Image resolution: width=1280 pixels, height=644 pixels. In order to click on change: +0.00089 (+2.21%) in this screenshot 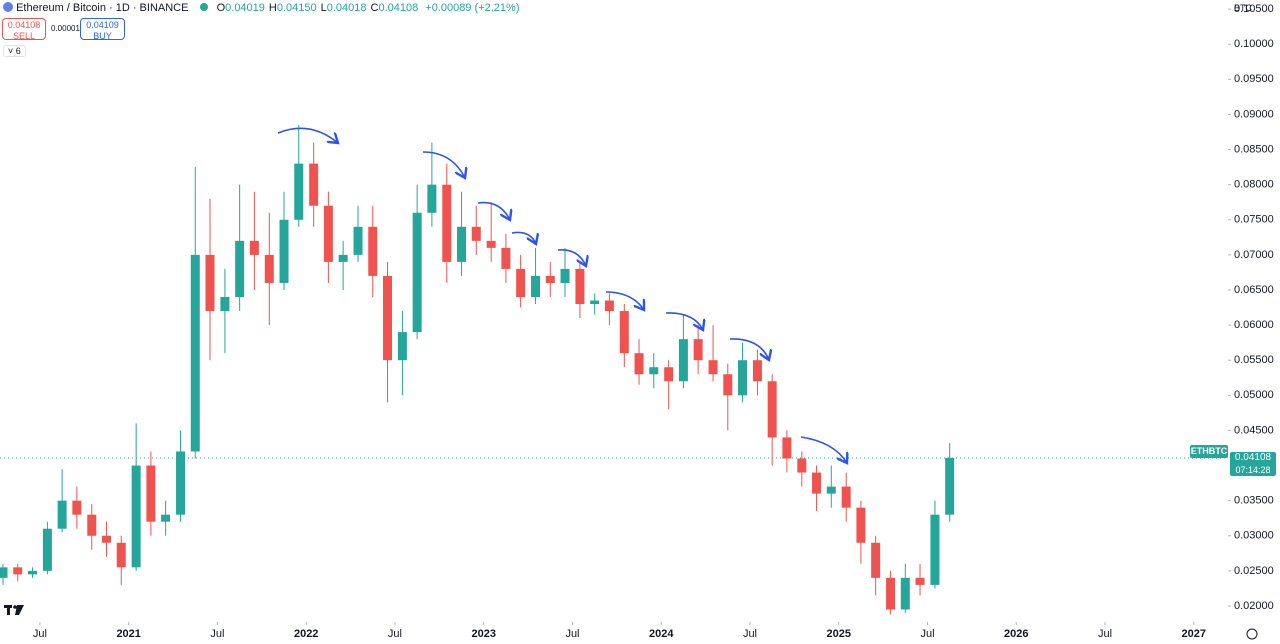, I will do `click(472, 8)`.